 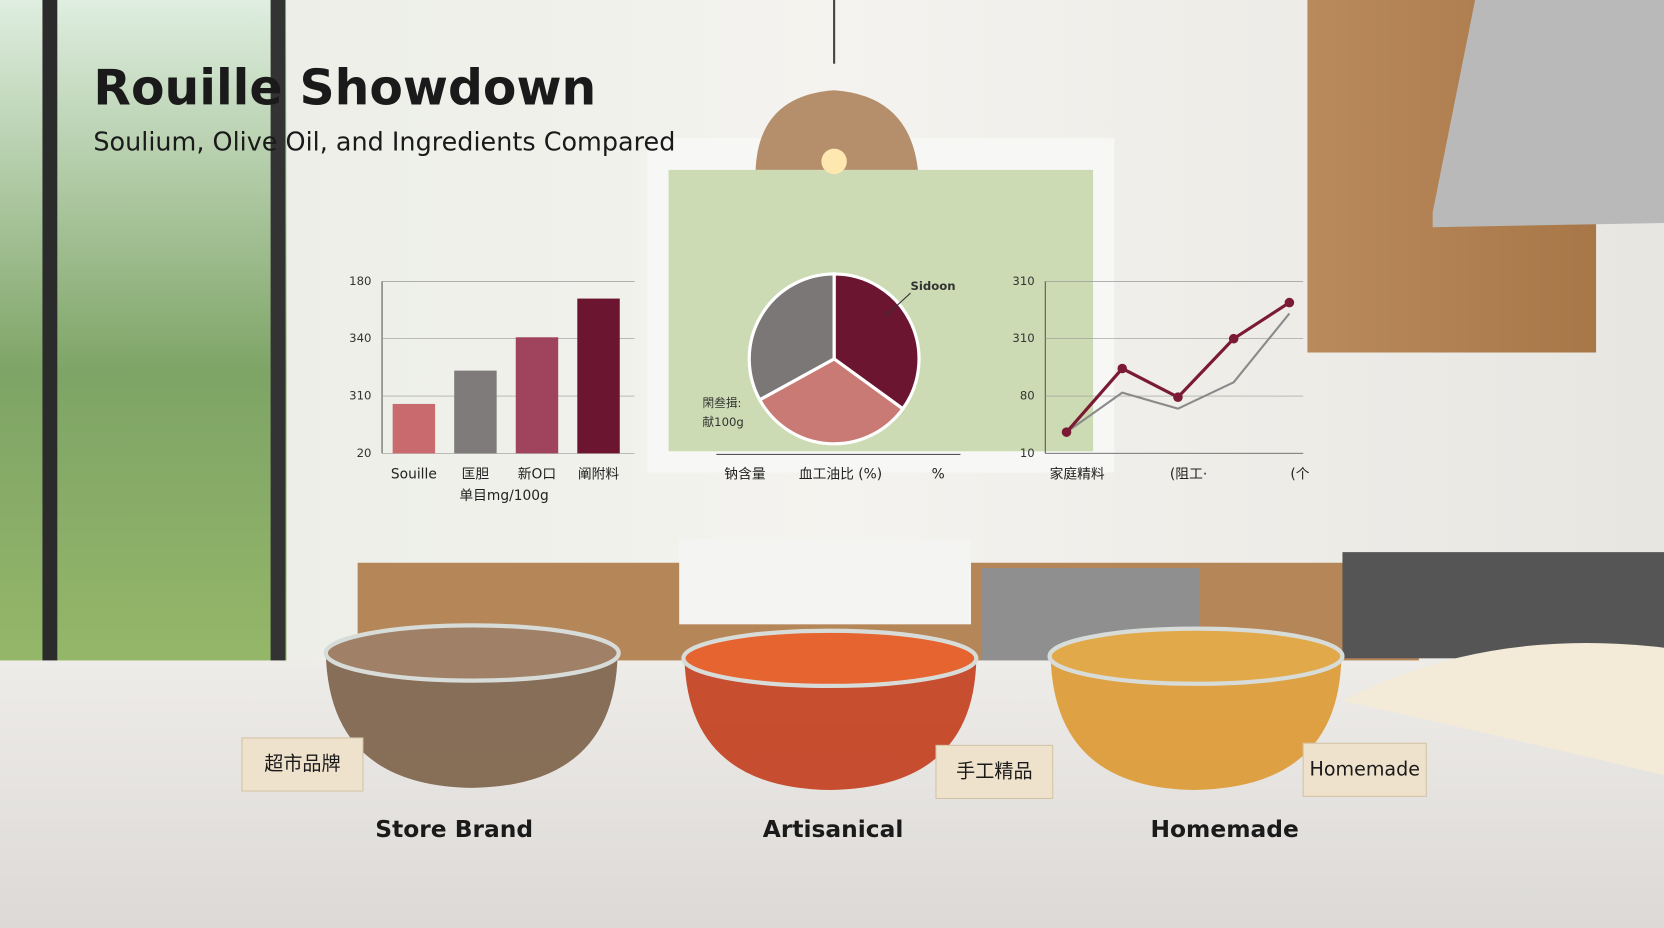 What do you see at coordinates (360, 338) in the screenshot?
I see `y-tick-label: 340` at bounding box center [360, 338].